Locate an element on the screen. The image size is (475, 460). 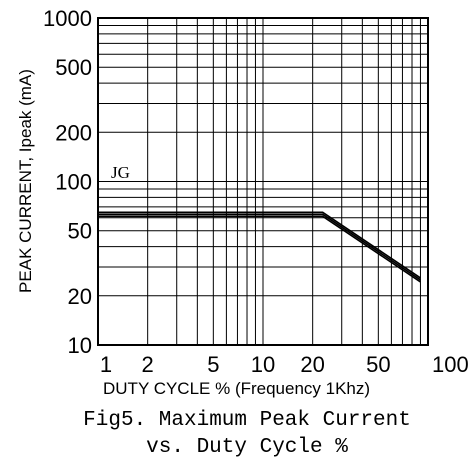
series-curve is located at coordinates (259, 247).